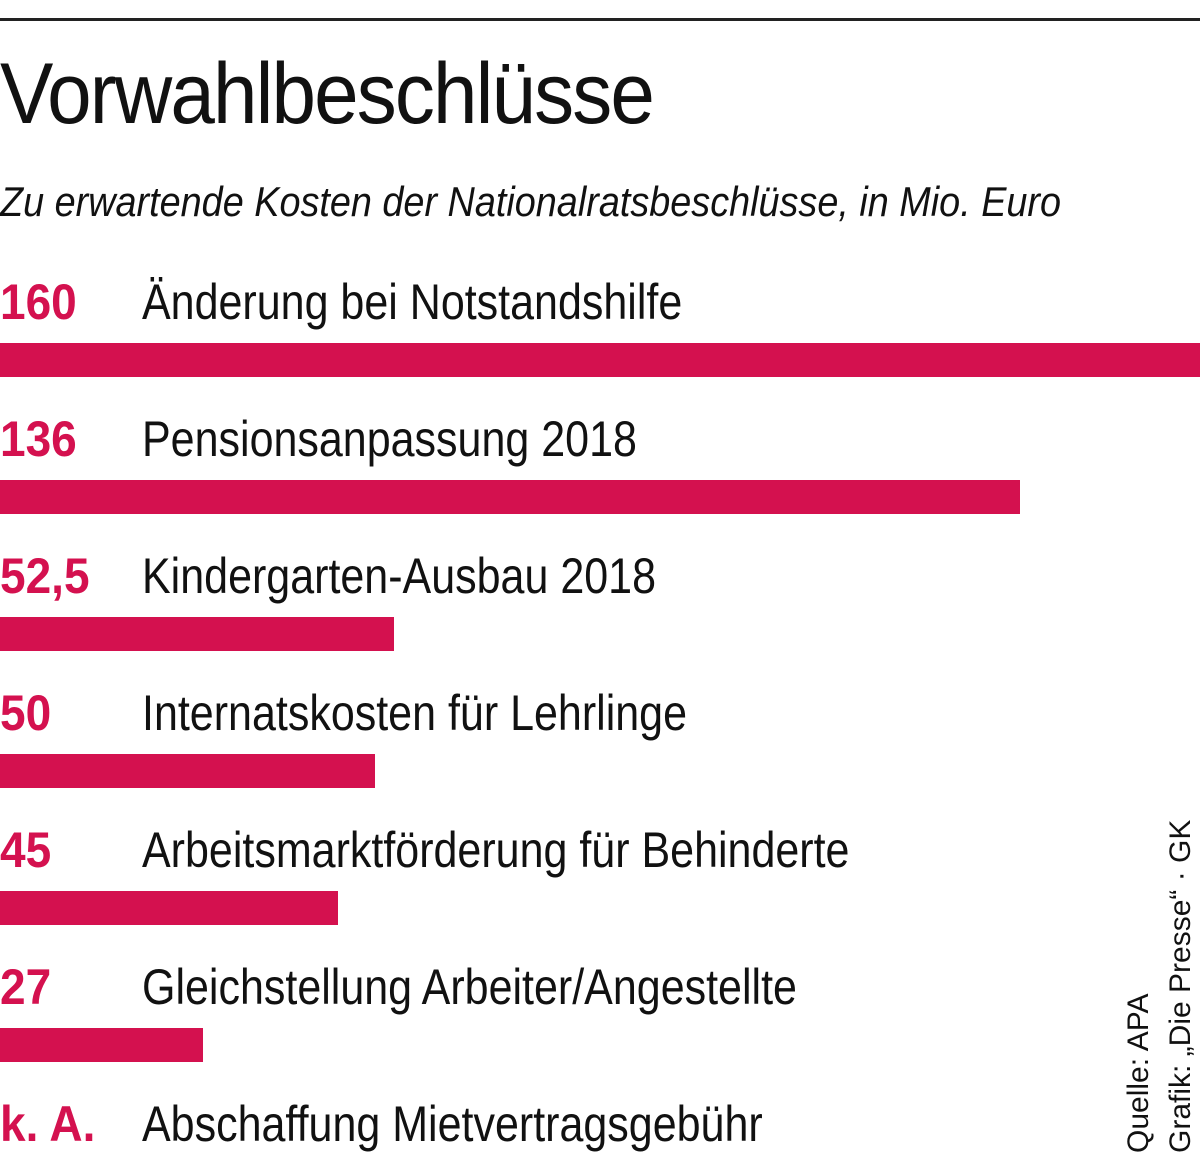  Describe the element at coordinates (48, 1124) in the screenshot. I see `value-label: k. A.` at that location.